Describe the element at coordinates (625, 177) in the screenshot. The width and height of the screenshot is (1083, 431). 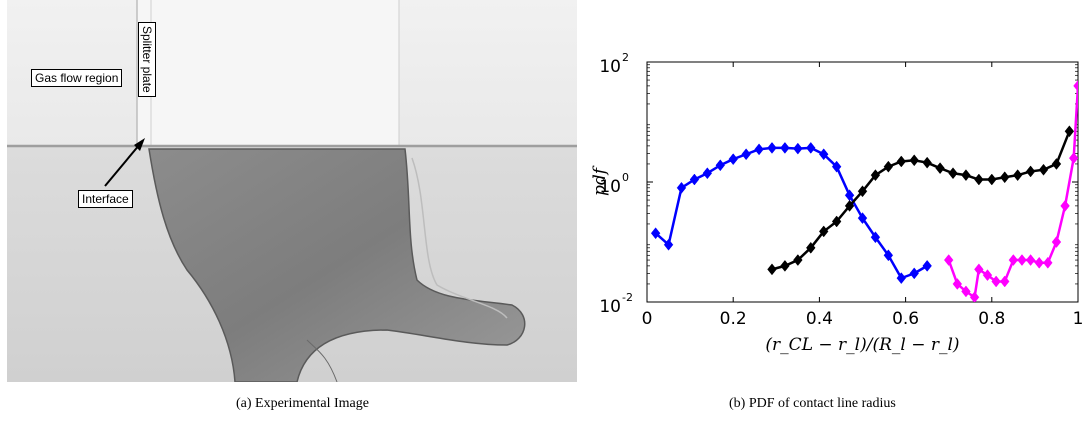
I see `y-tick-exponent: 0` at that location.